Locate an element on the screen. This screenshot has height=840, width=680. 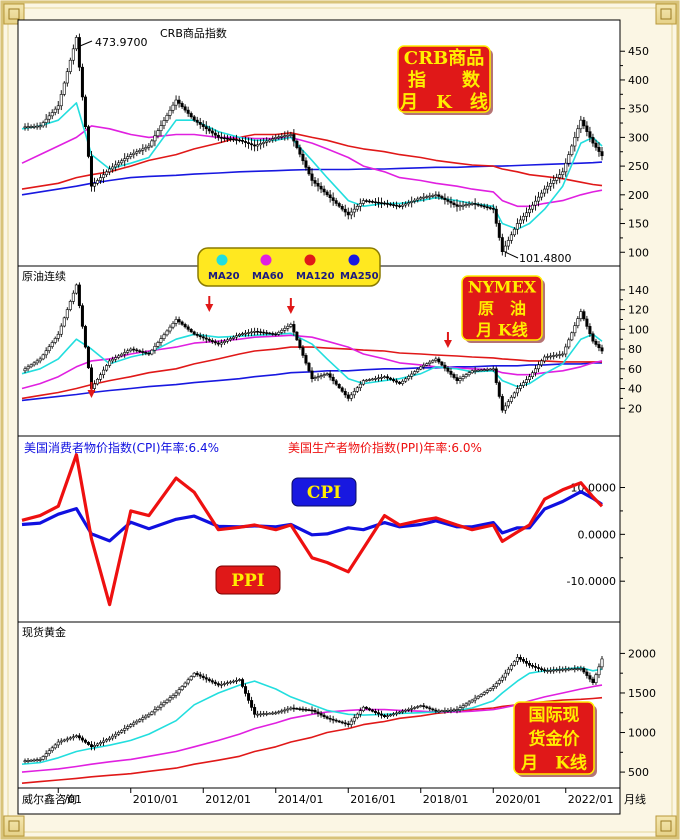
y-tick-label: 80 is located at coordinates (635, 349).